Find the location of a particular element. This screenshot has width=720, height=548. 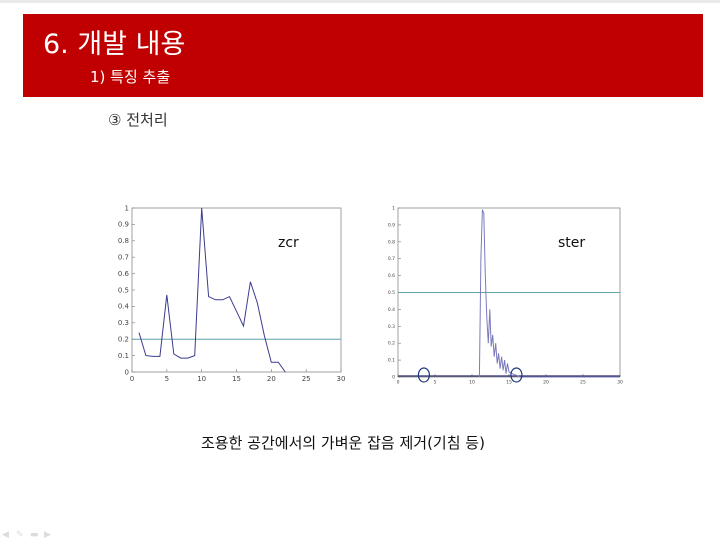

slide-caption: 조용한 공간에서의 가벼운 잡음 제거(기침 등) is located at coordinates (343, 443).